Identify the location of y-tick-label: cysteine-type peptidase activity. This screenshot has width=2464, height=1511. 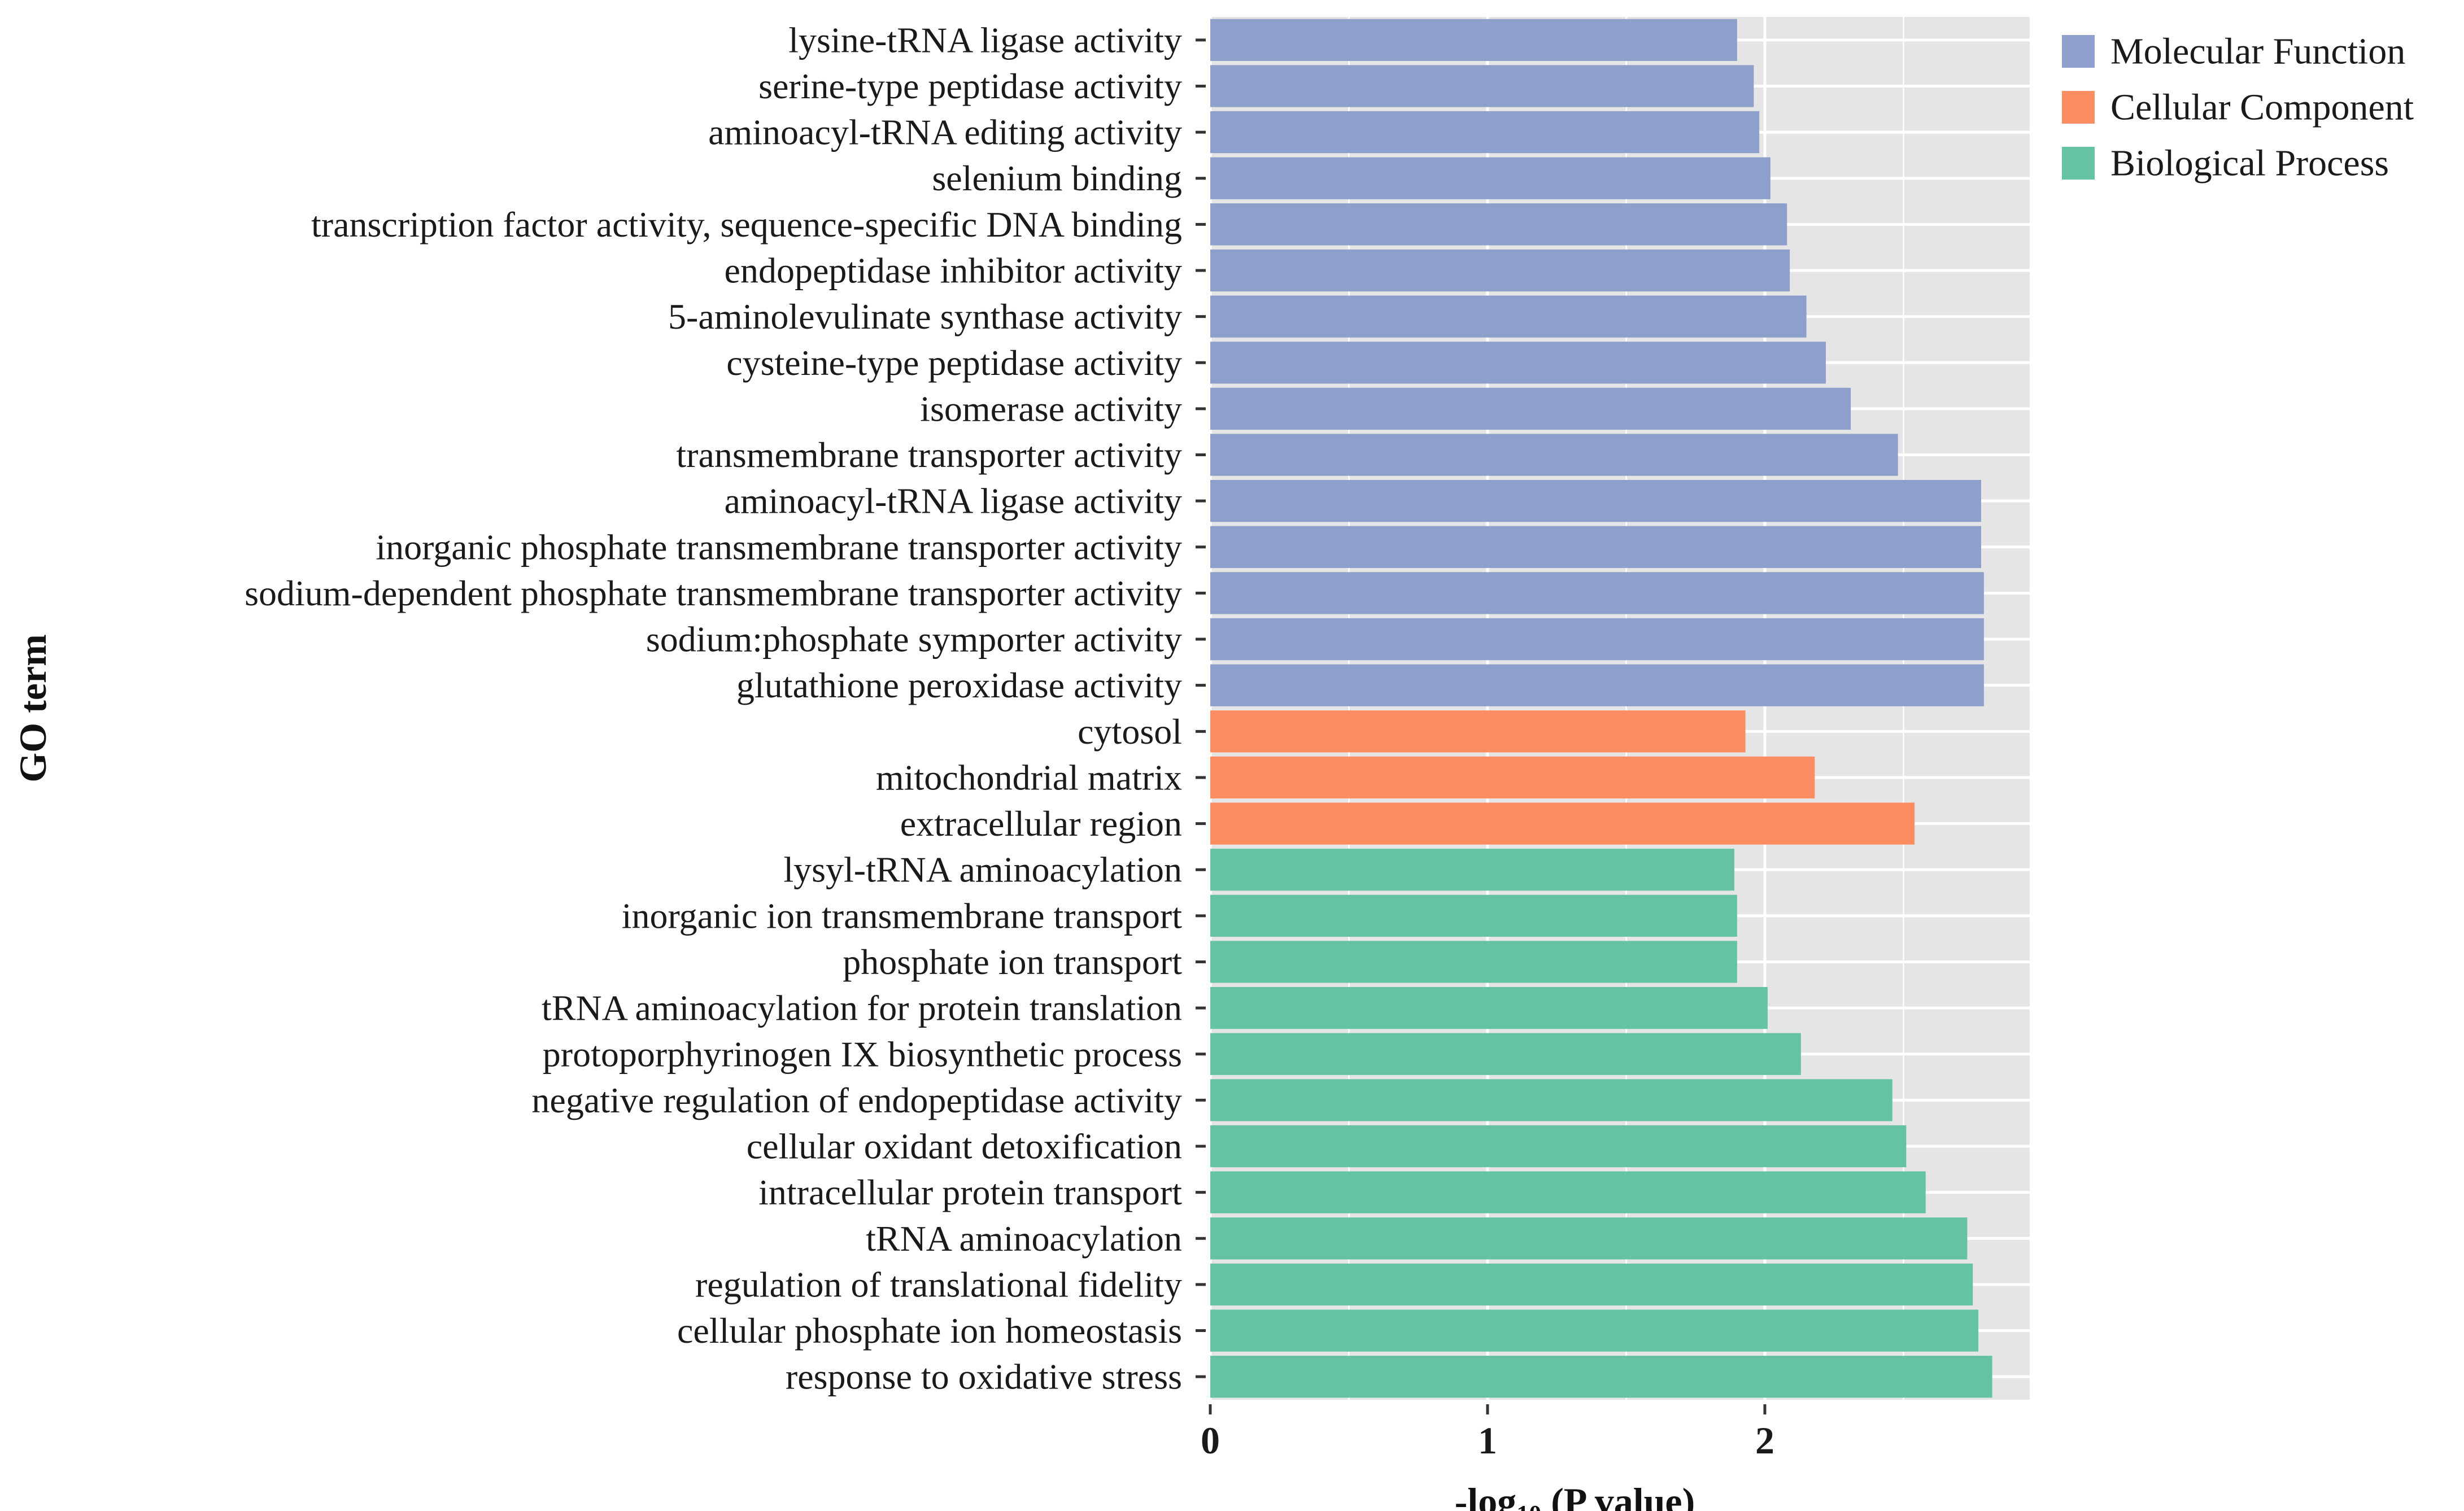
(954, 363).